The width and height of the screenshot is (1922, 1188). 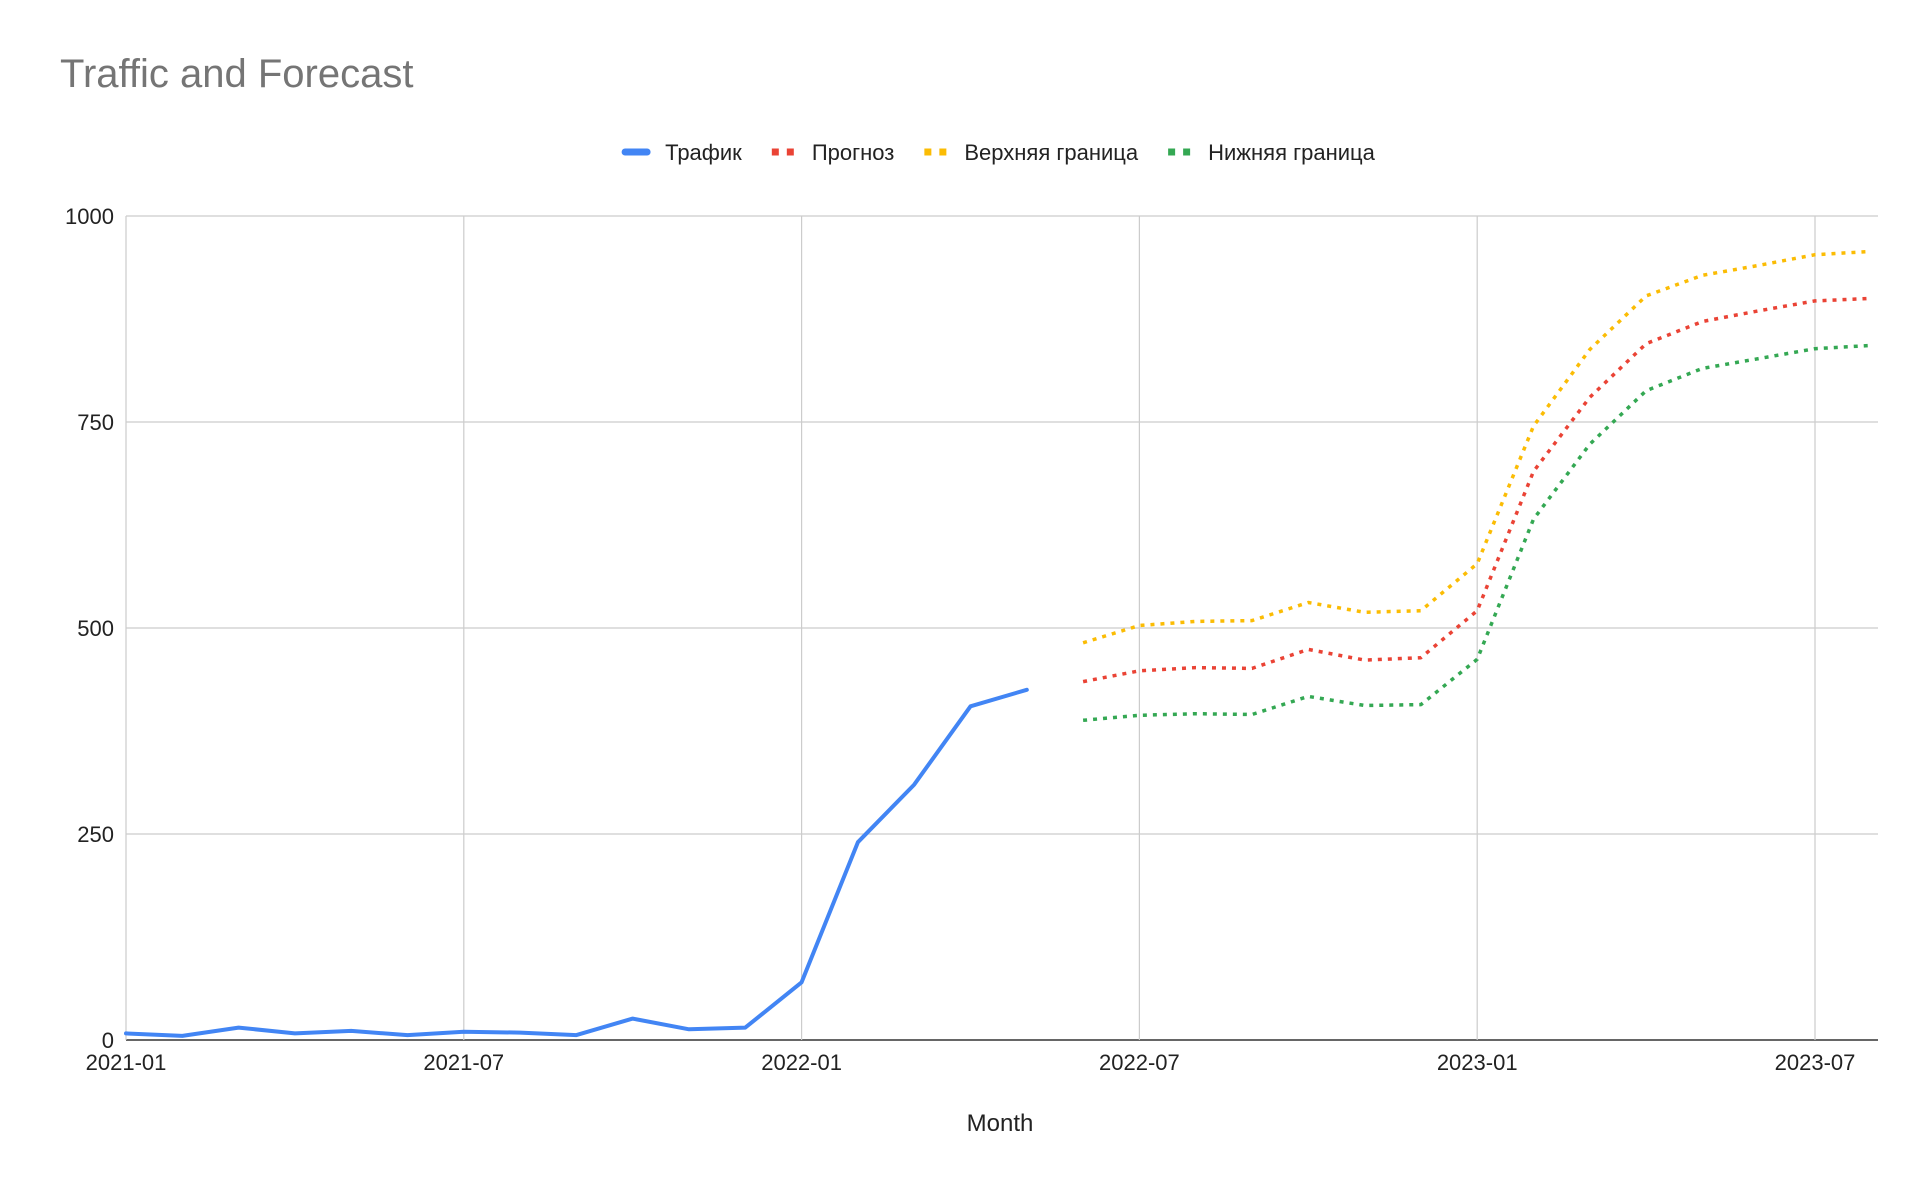 I want to click on x-tick-label: 2023-01, so click(x=1477, y=1062).